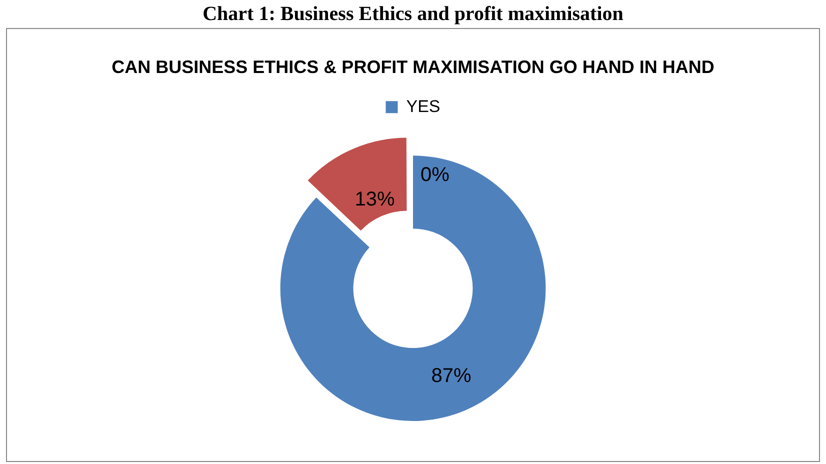 The width and height of the screenshot is (826, 464). What do you see at coordinates (451, 376) in the screenshot?
I see `data-label: 87%` at bounding box center [451, 376].